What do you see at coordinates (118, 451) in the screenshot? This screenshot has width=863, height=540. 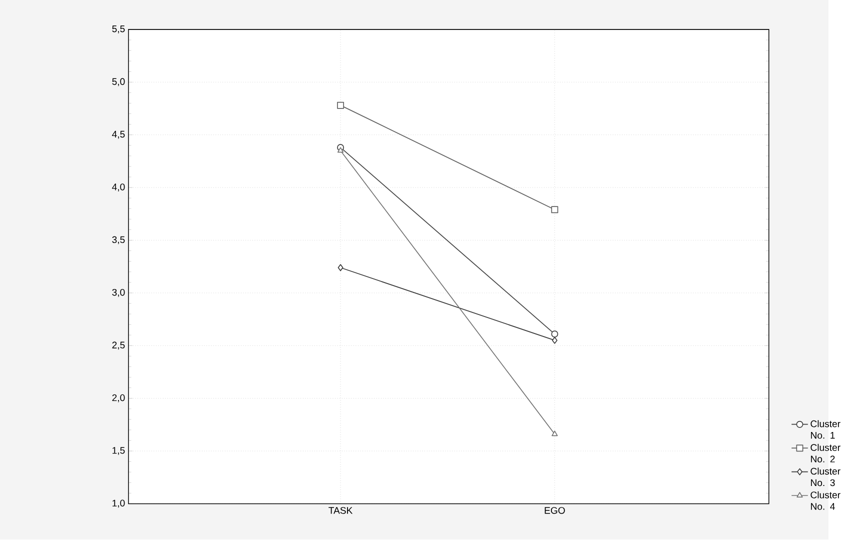 I see `y-tick-label: 1,5` at bounding box center [118, 451].